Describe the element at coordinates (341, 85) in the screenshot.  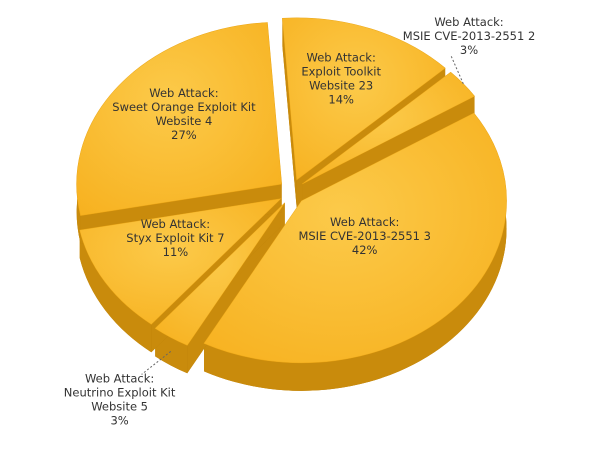
I see `label-line: Website 23` at that location.